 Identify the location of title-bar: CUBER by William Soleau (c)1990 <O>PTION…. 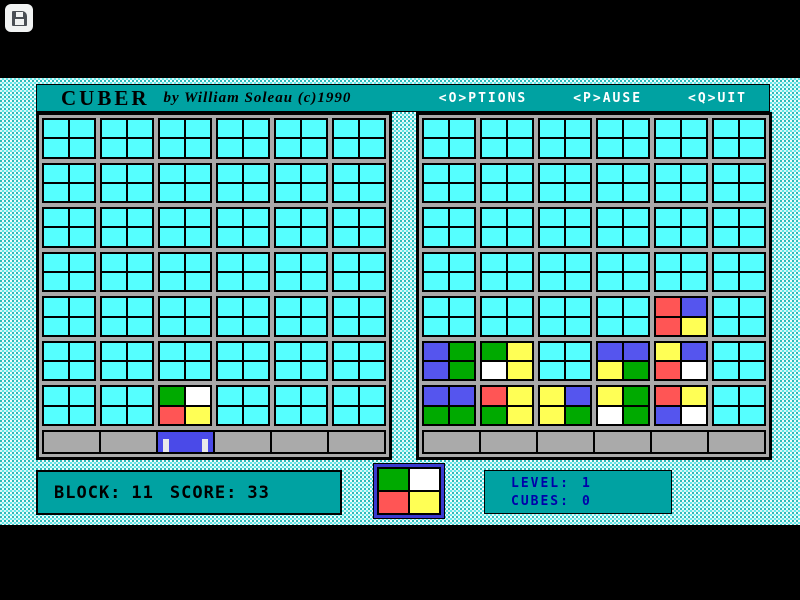
(403, 98).